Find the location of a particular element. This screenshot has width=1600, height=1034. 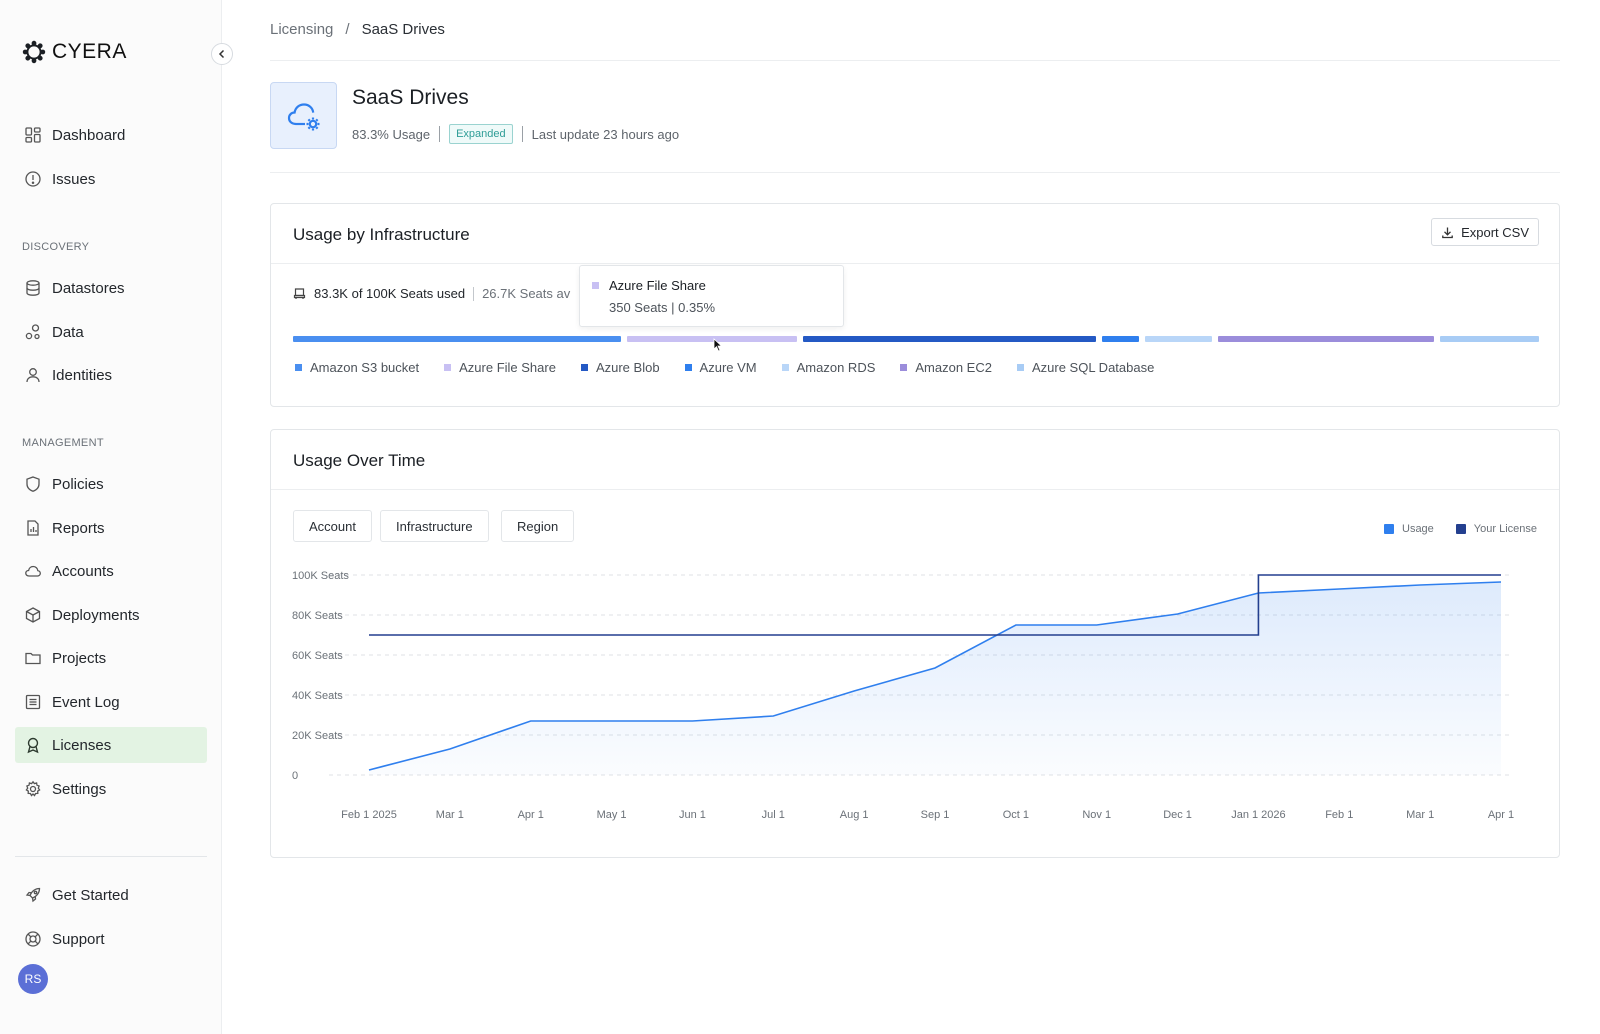

seat-icon is located at coordinates (299, 293).